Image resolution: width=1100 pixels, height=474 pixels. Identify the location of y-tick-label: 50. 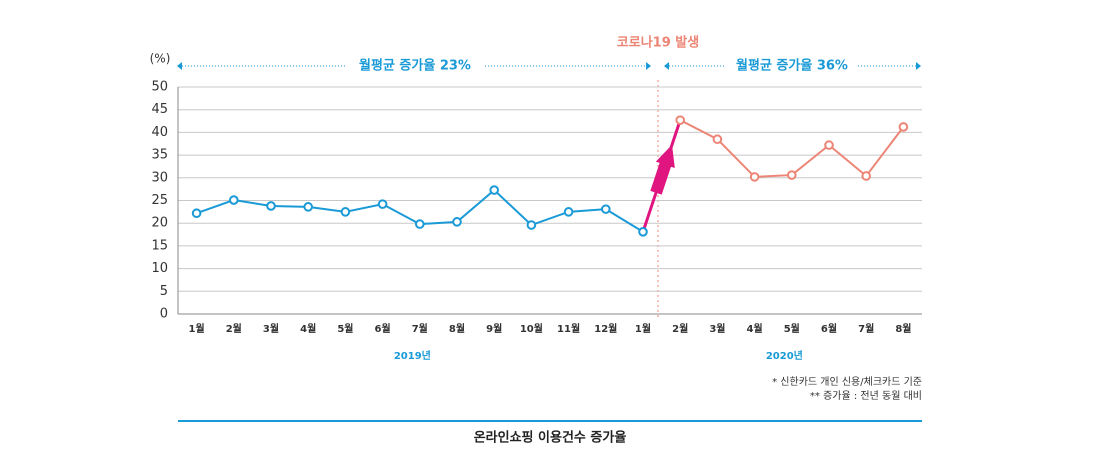
(159, 87).